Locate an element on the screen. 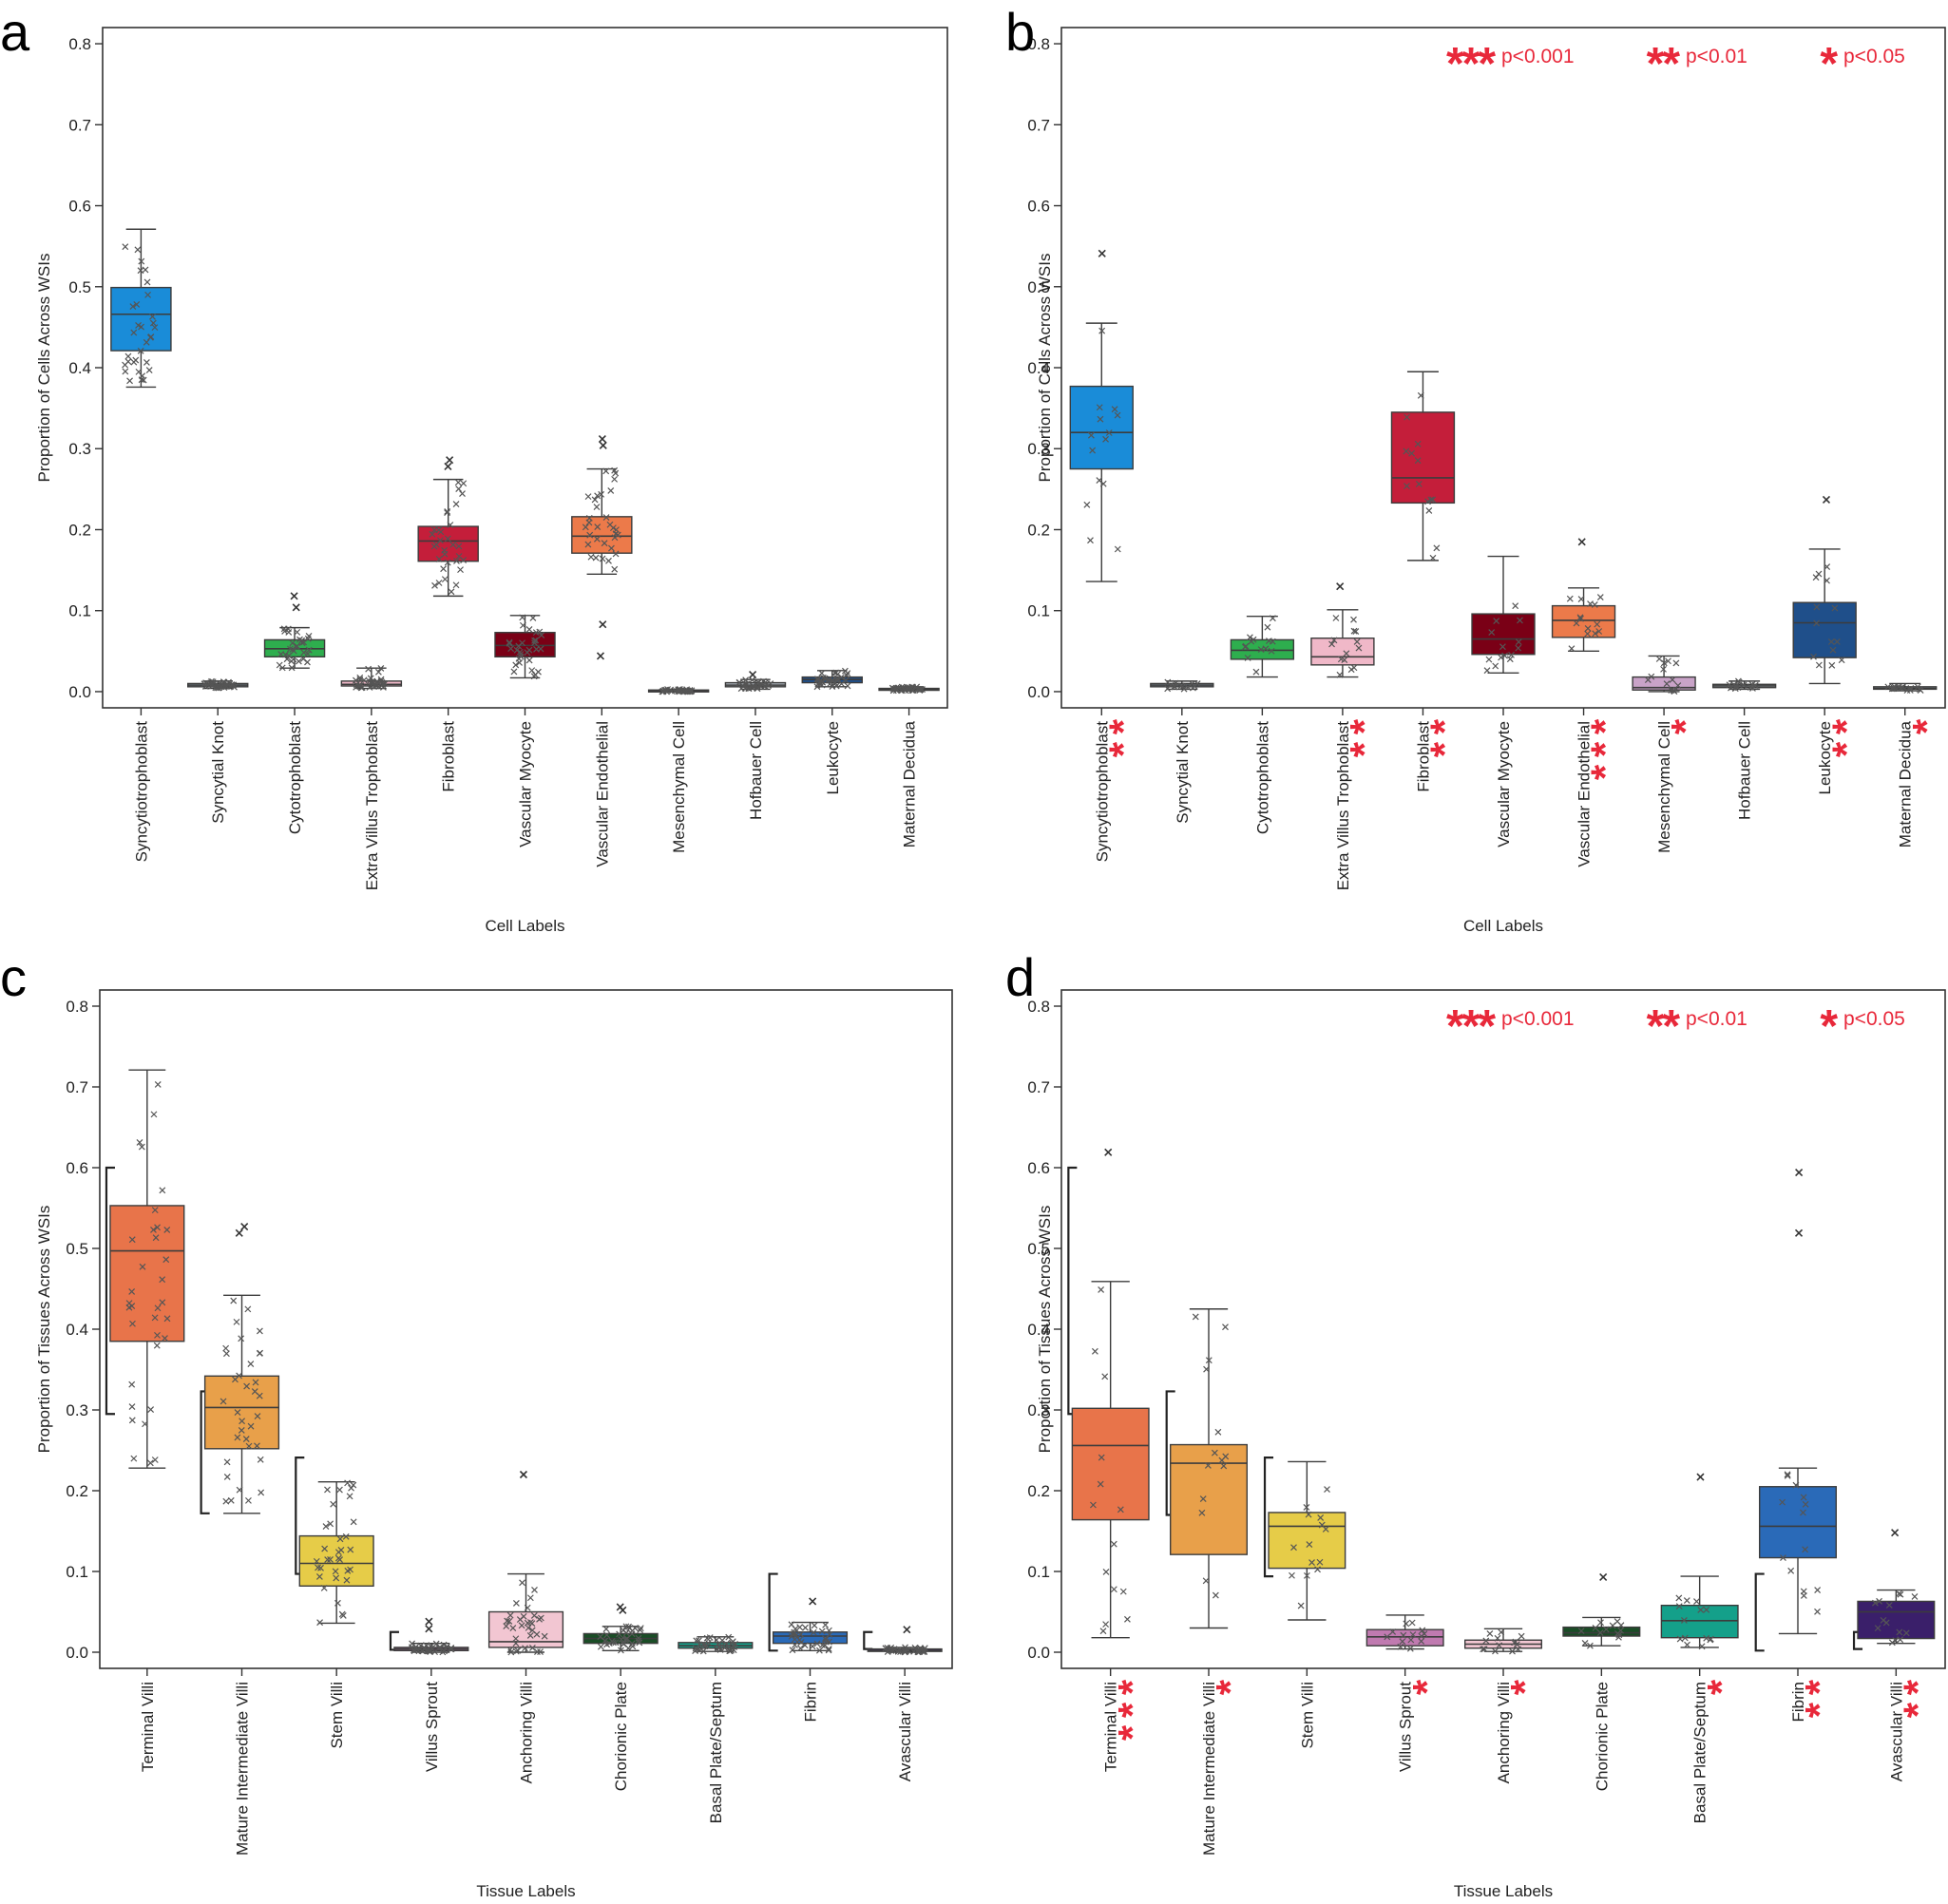 This screenshot has height=1904, width=1948. legend-stars: * is located at coordinates (1829, 64).